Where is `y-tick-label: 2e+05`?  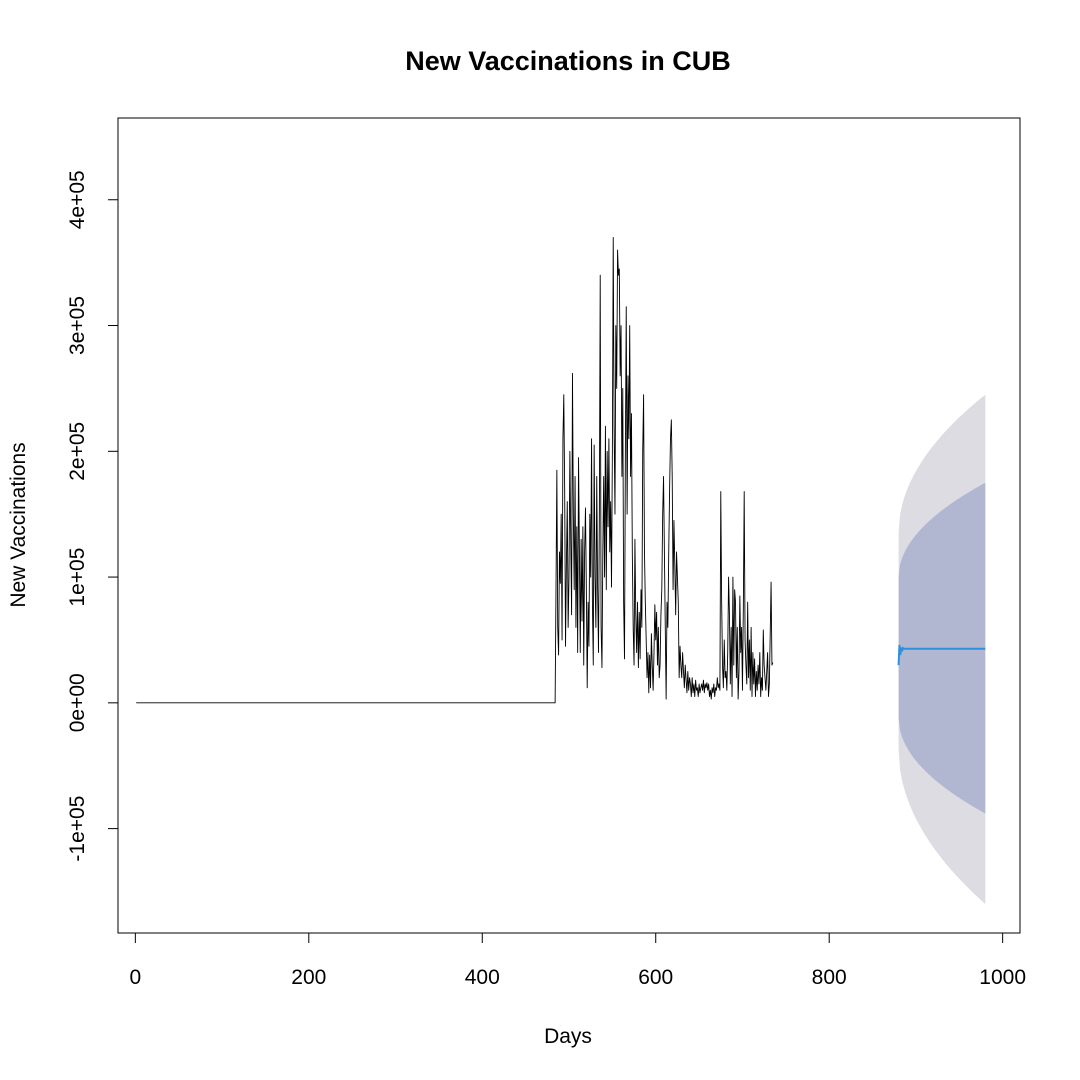 y-tick-label: 2e+05 is located at coordinates (77, 451).